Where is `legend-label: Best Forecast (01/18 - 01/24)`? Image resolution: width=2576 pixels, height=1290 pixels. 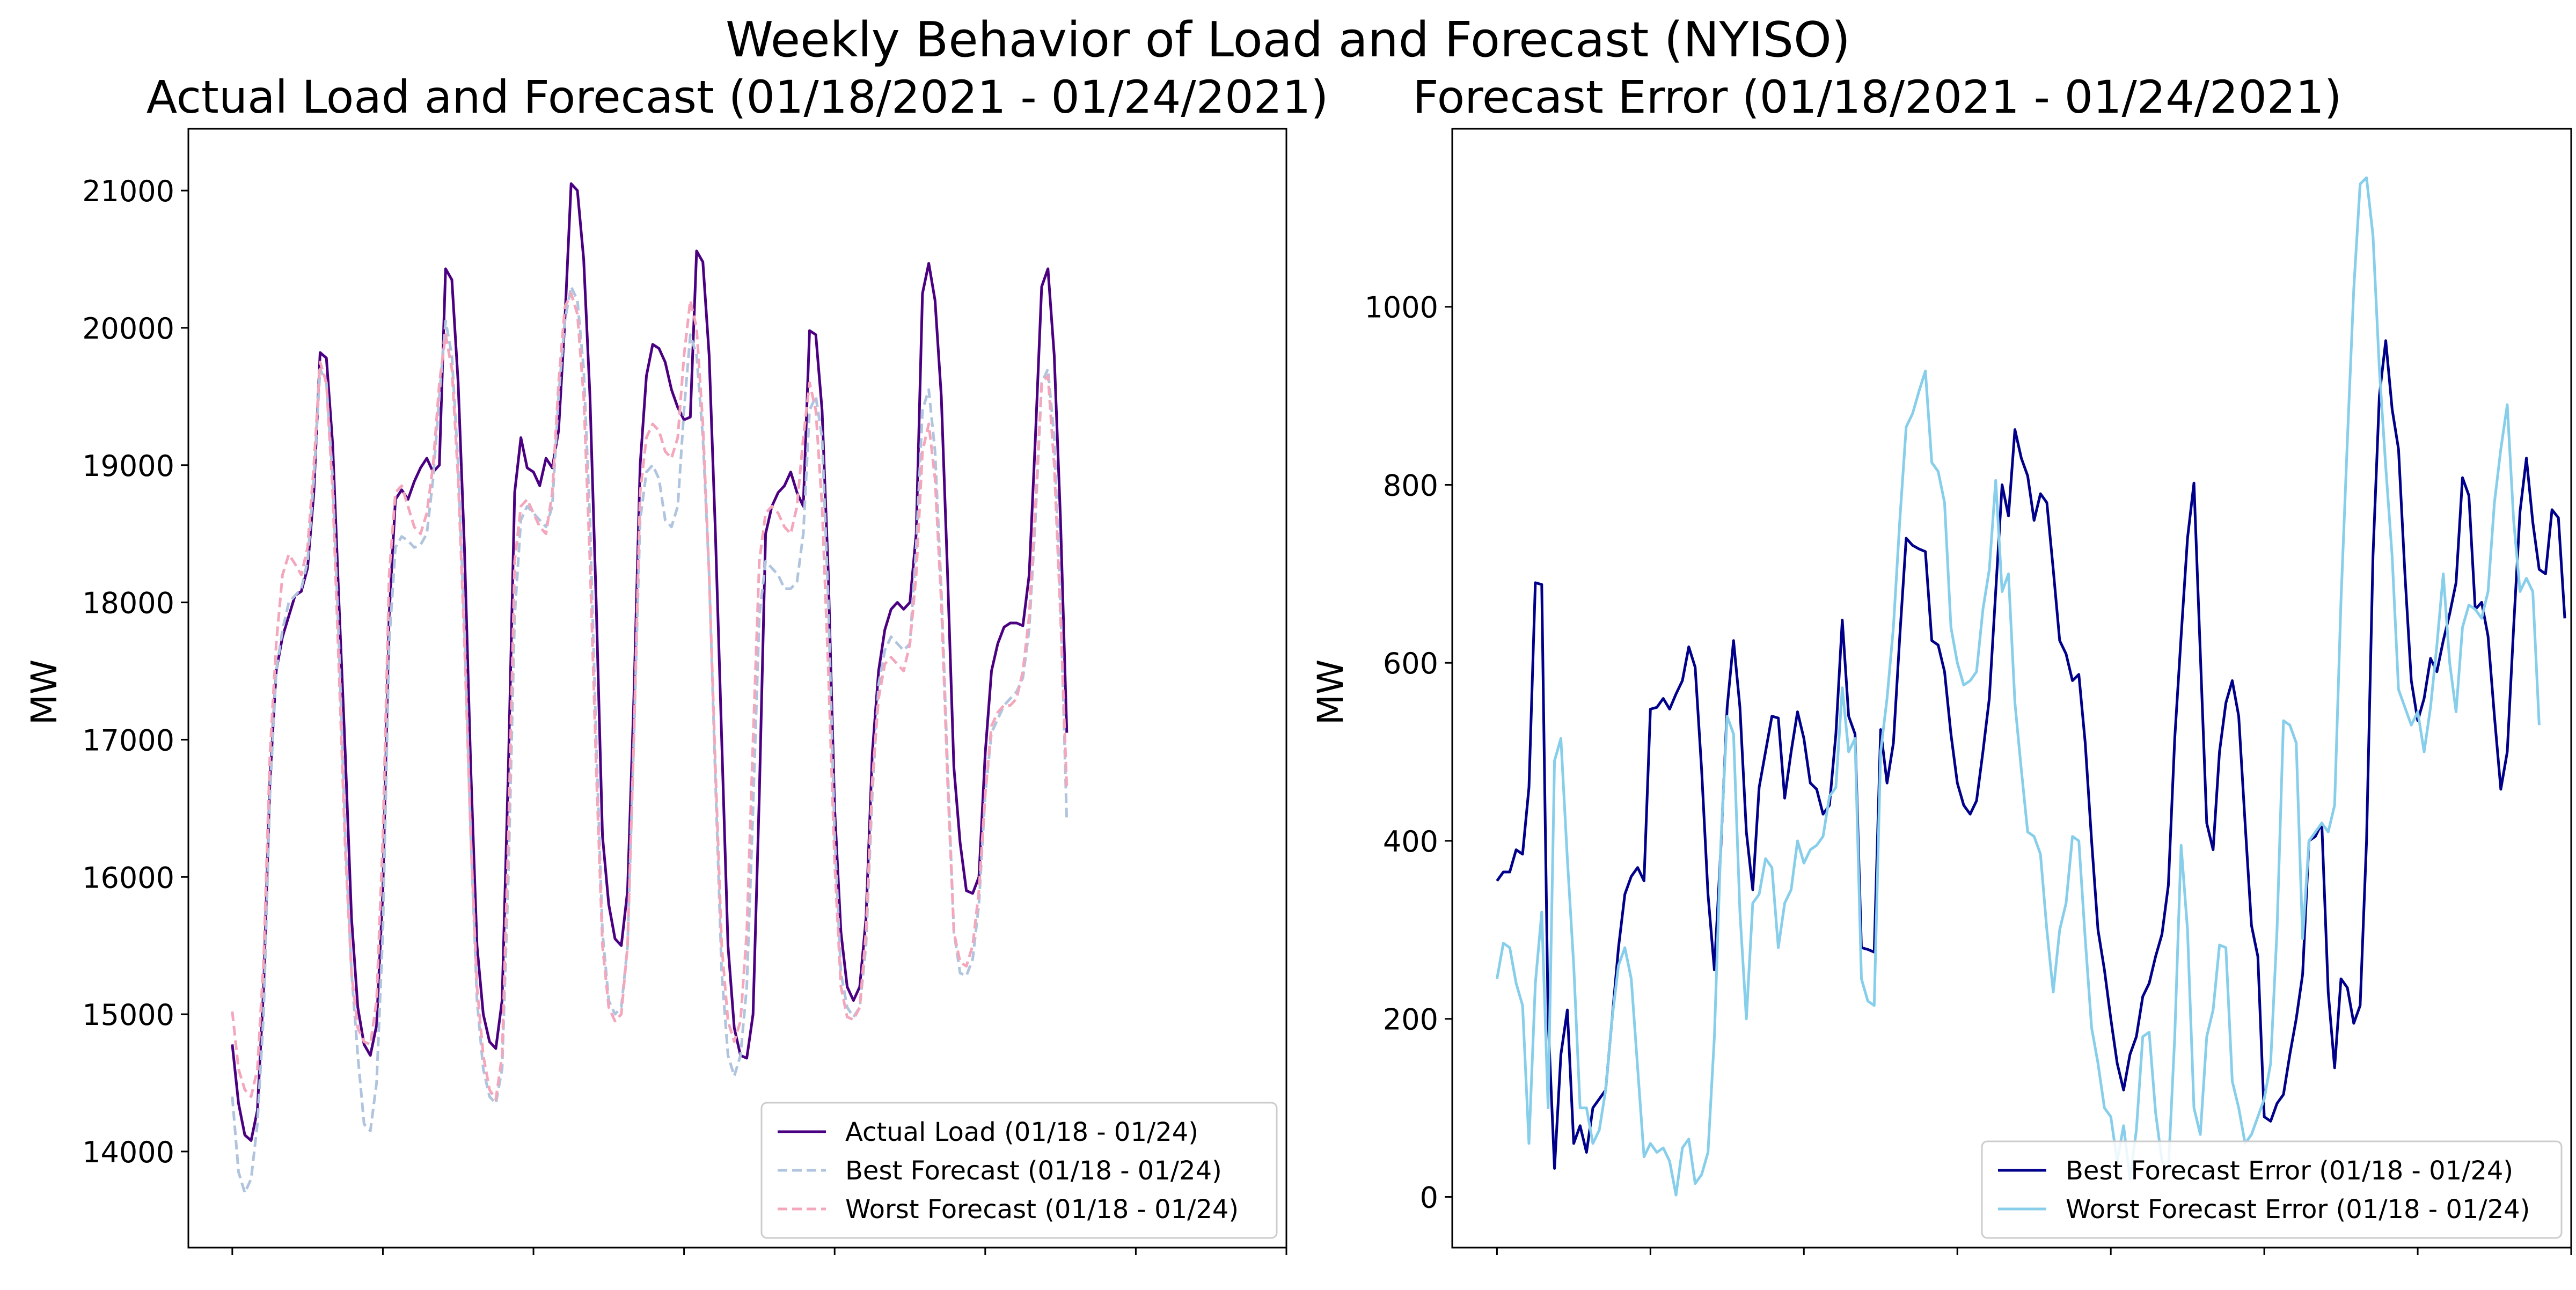 legend-label: Best Forecast (01/18 - 01/24) is located at coordinates (1033, 1171).